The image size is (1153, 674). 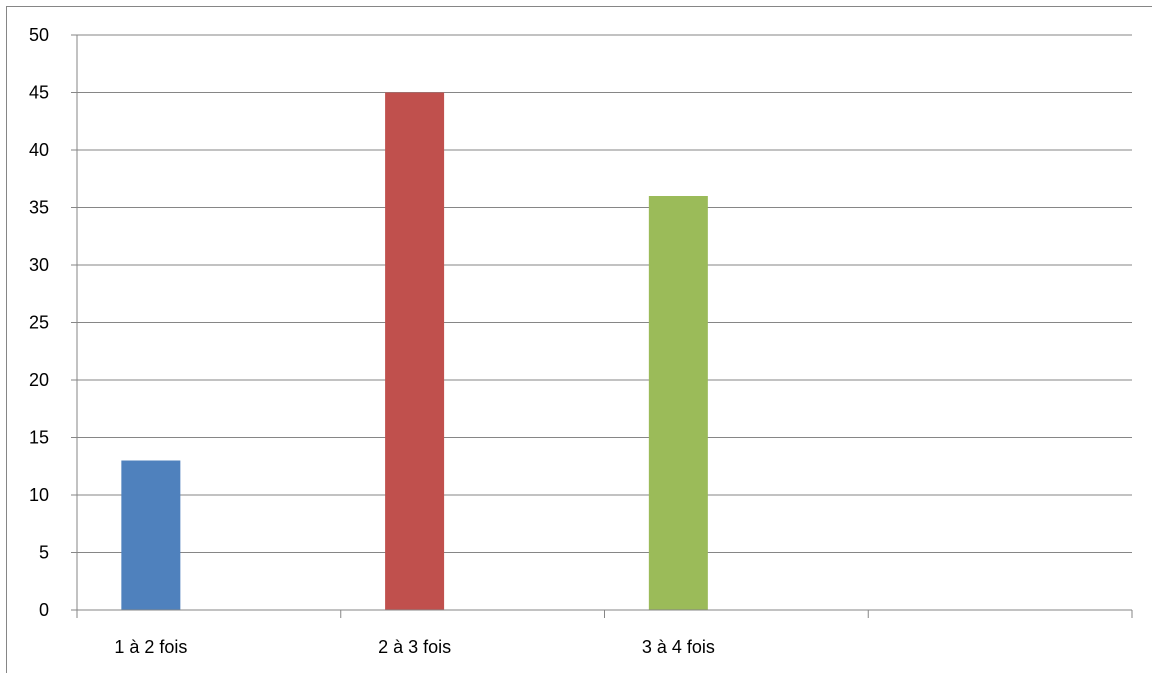 What do you see at coordinates (39, 265) in the screenshot?
I see `y-tick-label: 30` at bounding box center [39, 265].